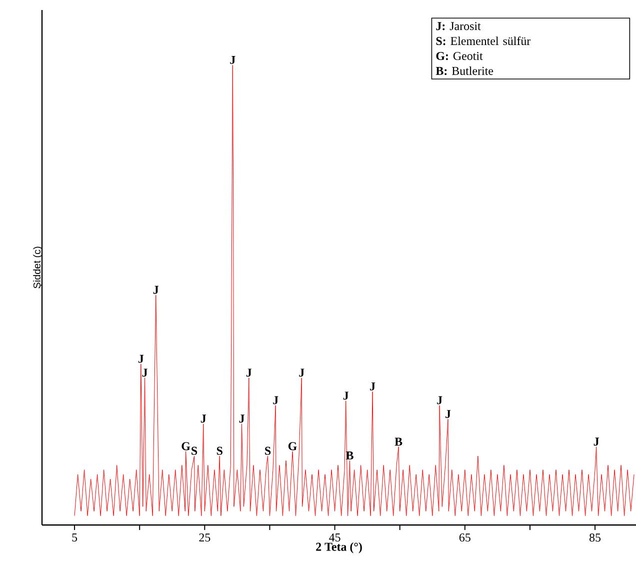 This screenshot has height=586, width=636. I want to click on x-axis-title: 2 Teta (°), so click(339, 548).